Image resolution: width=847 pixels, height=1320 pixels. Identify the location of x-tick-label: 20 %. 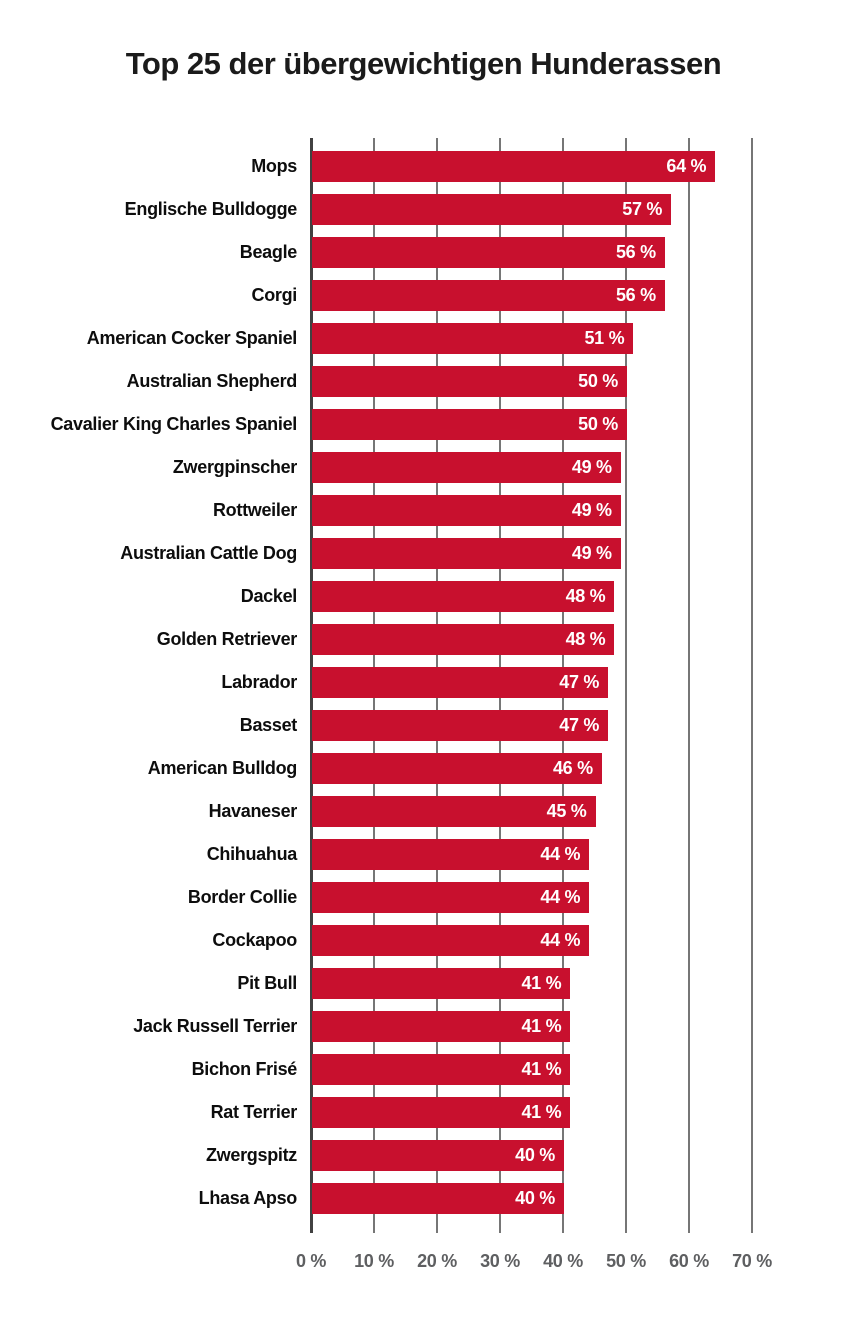
(437, 1261).